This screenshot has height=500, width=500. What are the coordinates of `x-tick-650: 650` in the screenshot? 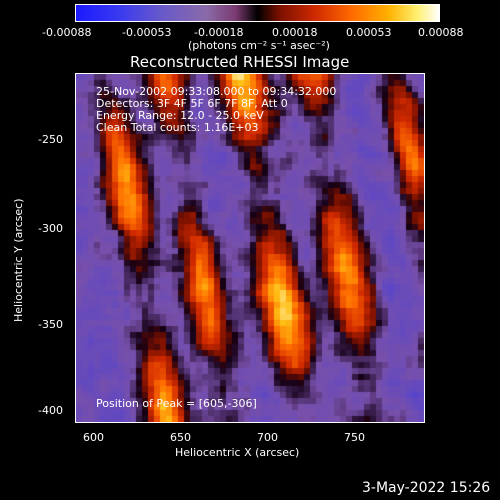 It's located at (180, 437).